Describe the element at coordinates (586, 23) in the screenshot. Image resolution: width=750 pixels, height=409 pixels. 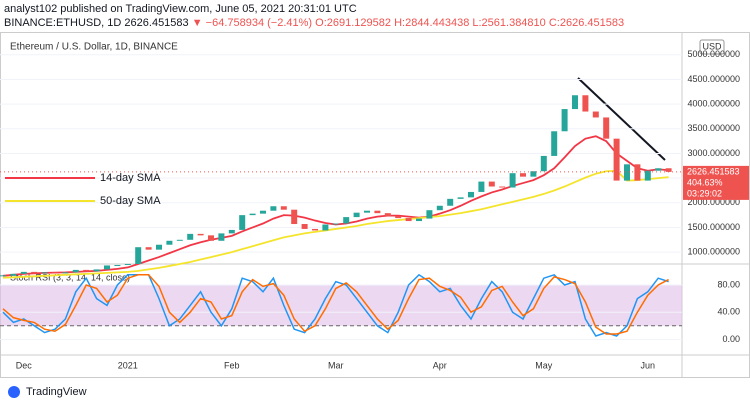
I see `close: C:2626.451583` at that location.